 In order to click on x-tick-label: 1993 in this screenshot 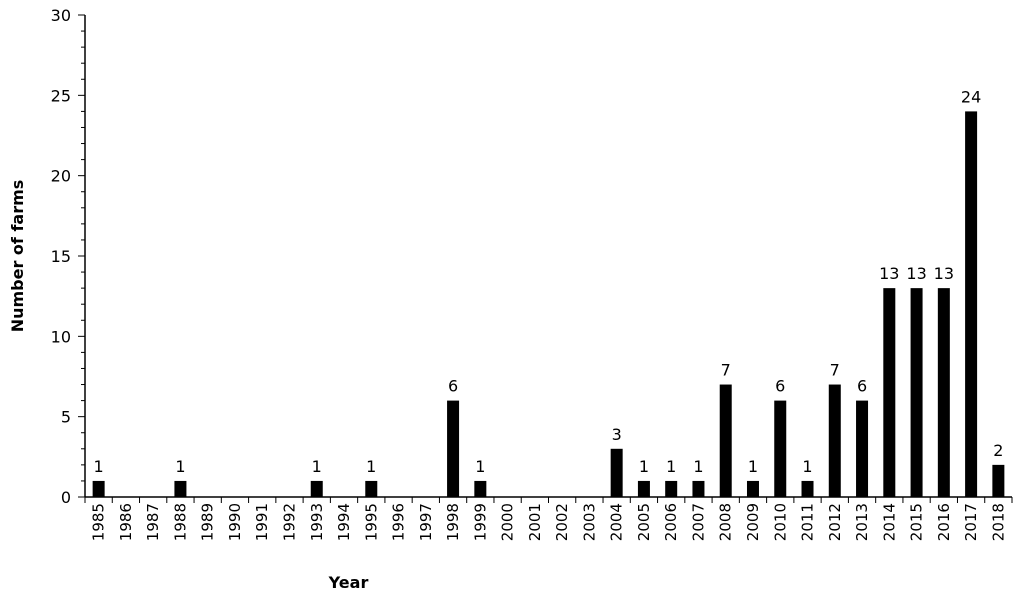, I will do `click(317, 522)`.